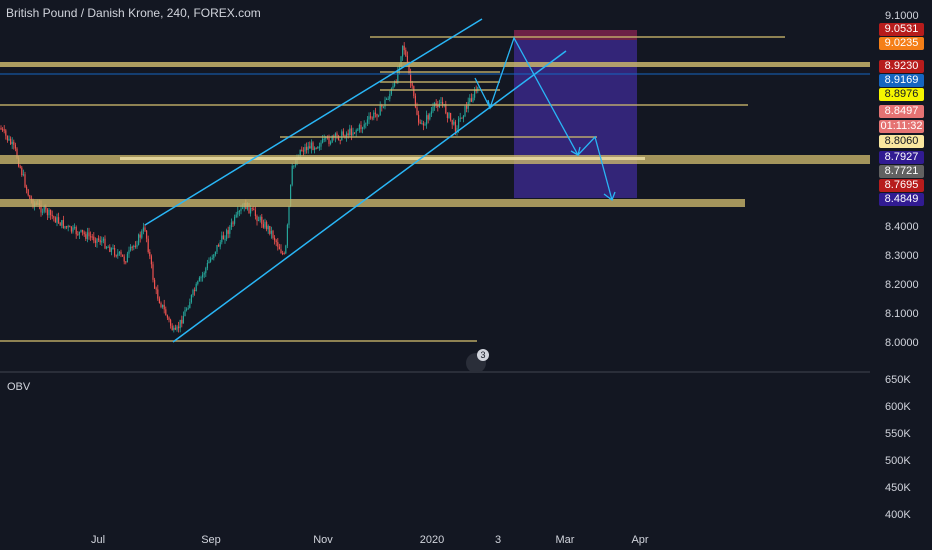  I want to click on projection-path, so click(543, 118).